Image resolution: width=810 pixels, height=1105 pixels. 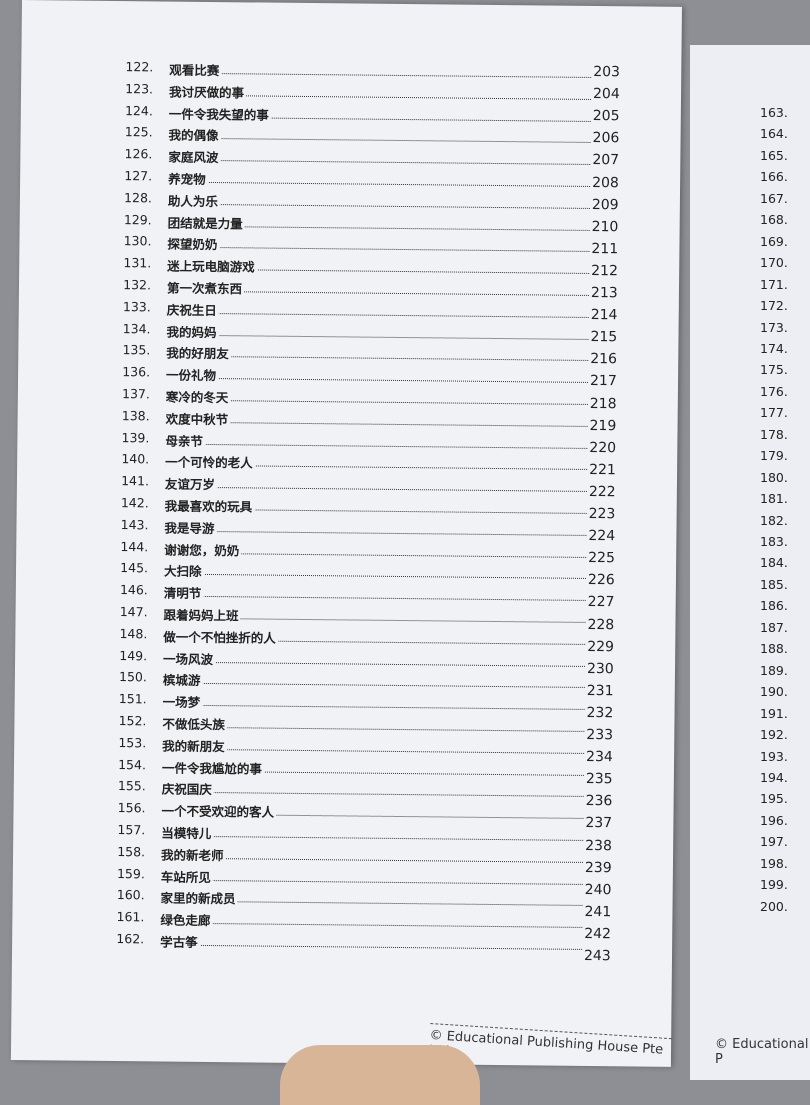 What do you see at coordinates (603, 403) in the screenshot?
I see `entry-page: 218` at bounding box center [603, 403].